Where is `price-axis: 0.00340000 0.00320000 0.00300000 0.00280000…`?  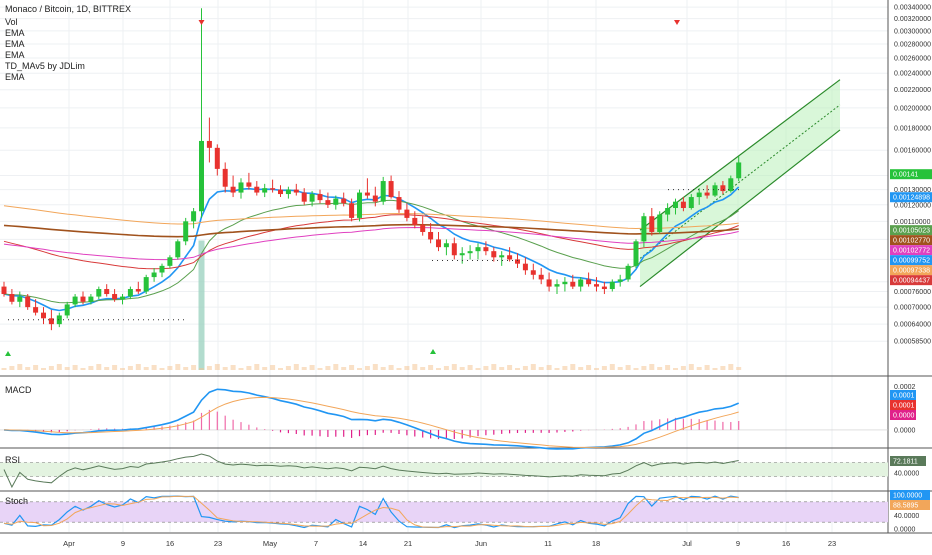
price-axis: 0.00340000 0.00320000 0.00300000 0.00280000… is located at coordinates (911, 175).